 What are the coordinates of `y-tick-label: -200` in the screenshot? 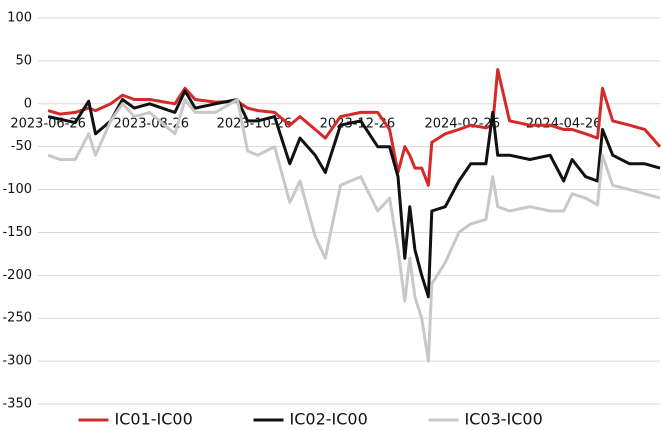 It's located at (17, 275).